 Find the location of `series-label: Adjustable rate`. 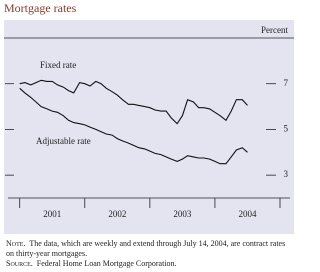

series-label: Adjustable rate is located at coordinates (63, 141).